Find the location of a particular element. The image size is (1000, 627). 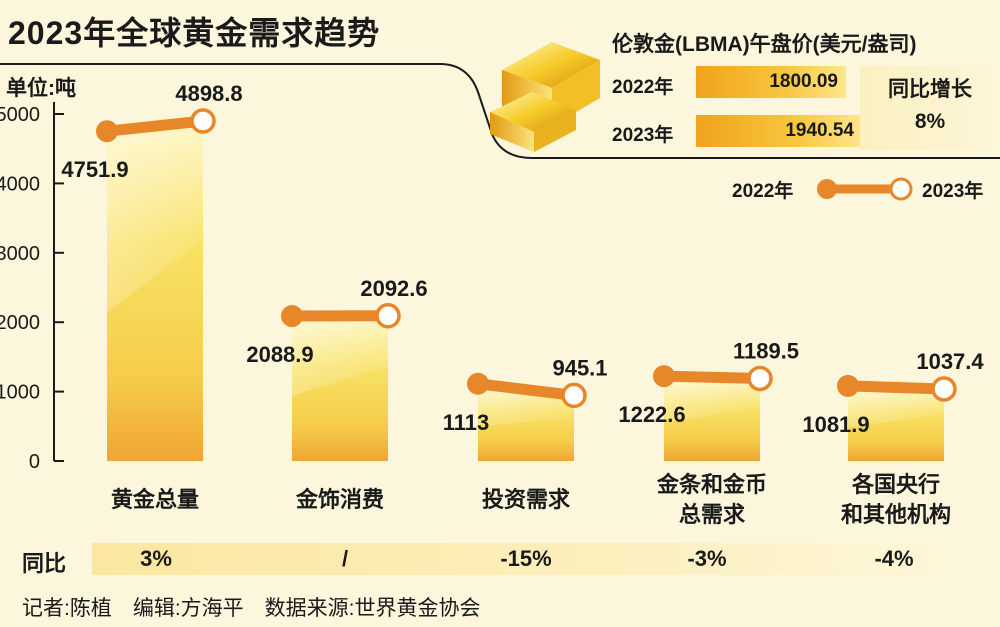

lbma-2023-label: 2023年 is located at coordinates (643, 135).